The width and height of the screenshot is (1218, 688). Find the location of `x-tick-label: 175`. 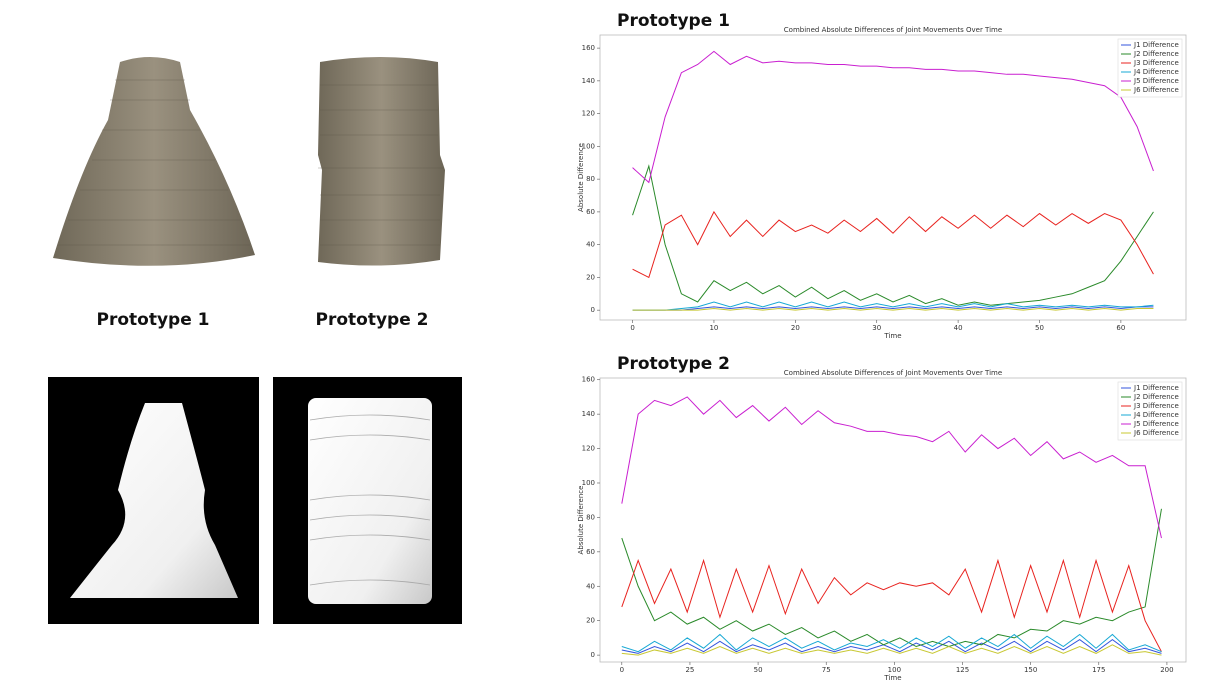

x-tick-label: 175 is located at coordinates (1098, 670).